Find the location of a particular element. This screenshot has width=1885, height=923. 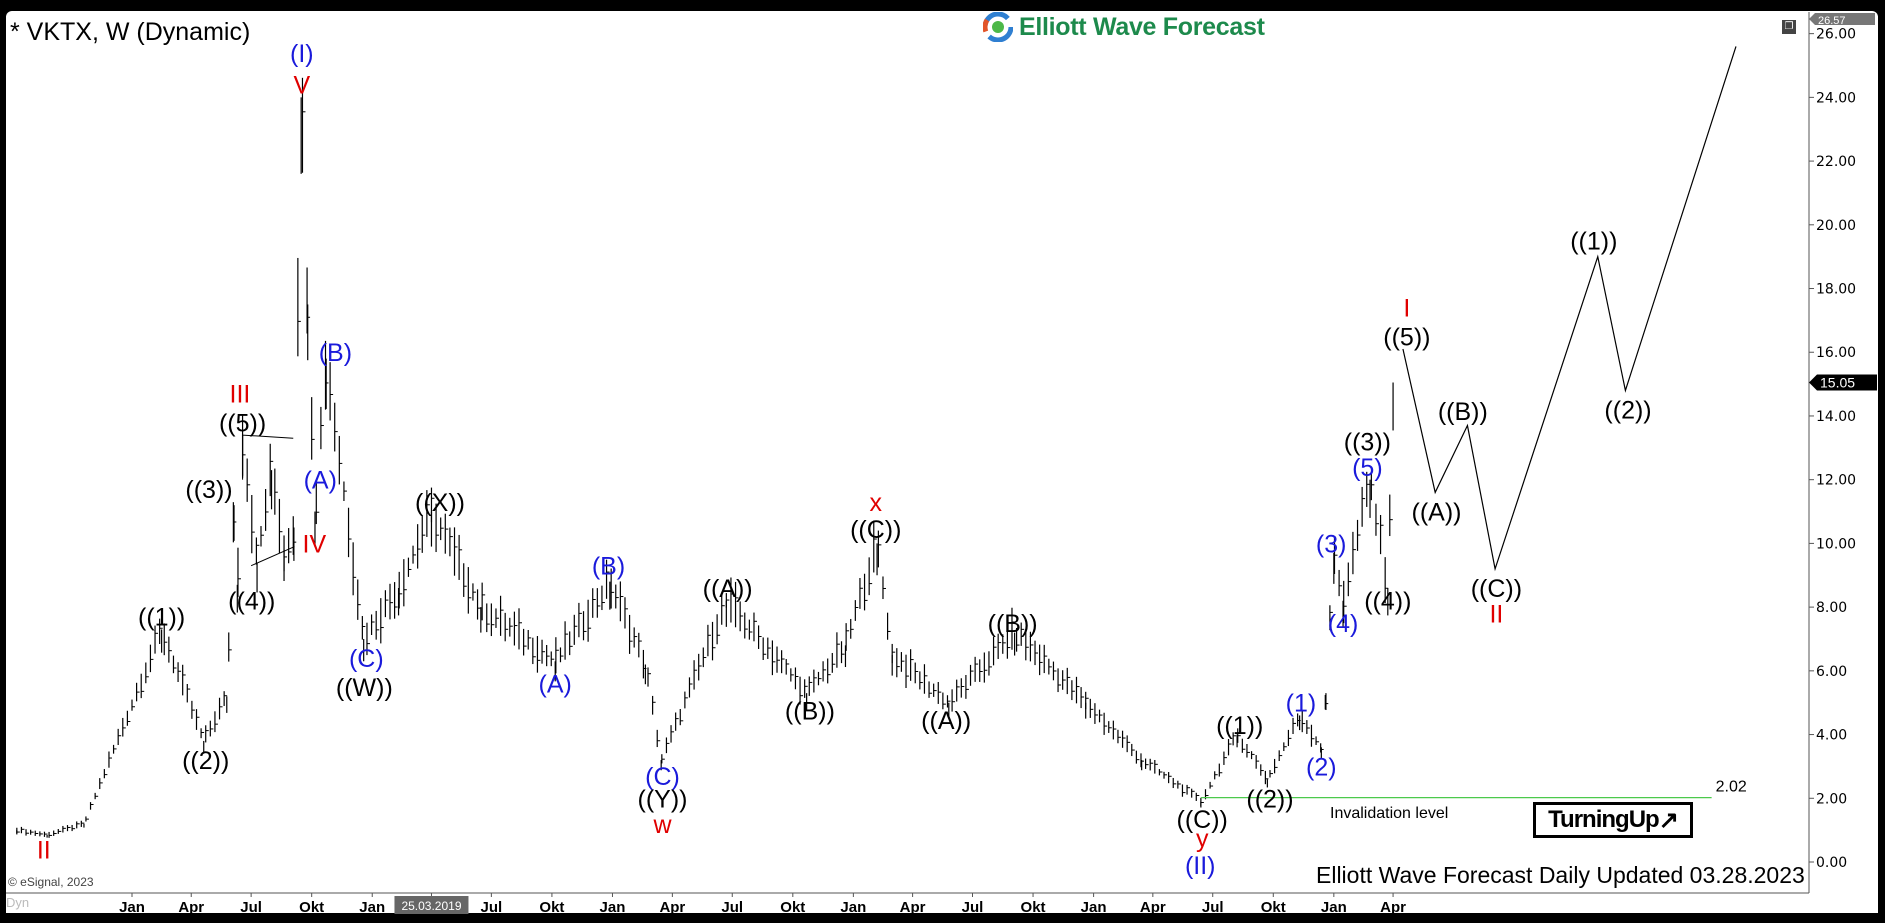

x-tick-label: 25.03.2019 is located at coordinates (431, 906).